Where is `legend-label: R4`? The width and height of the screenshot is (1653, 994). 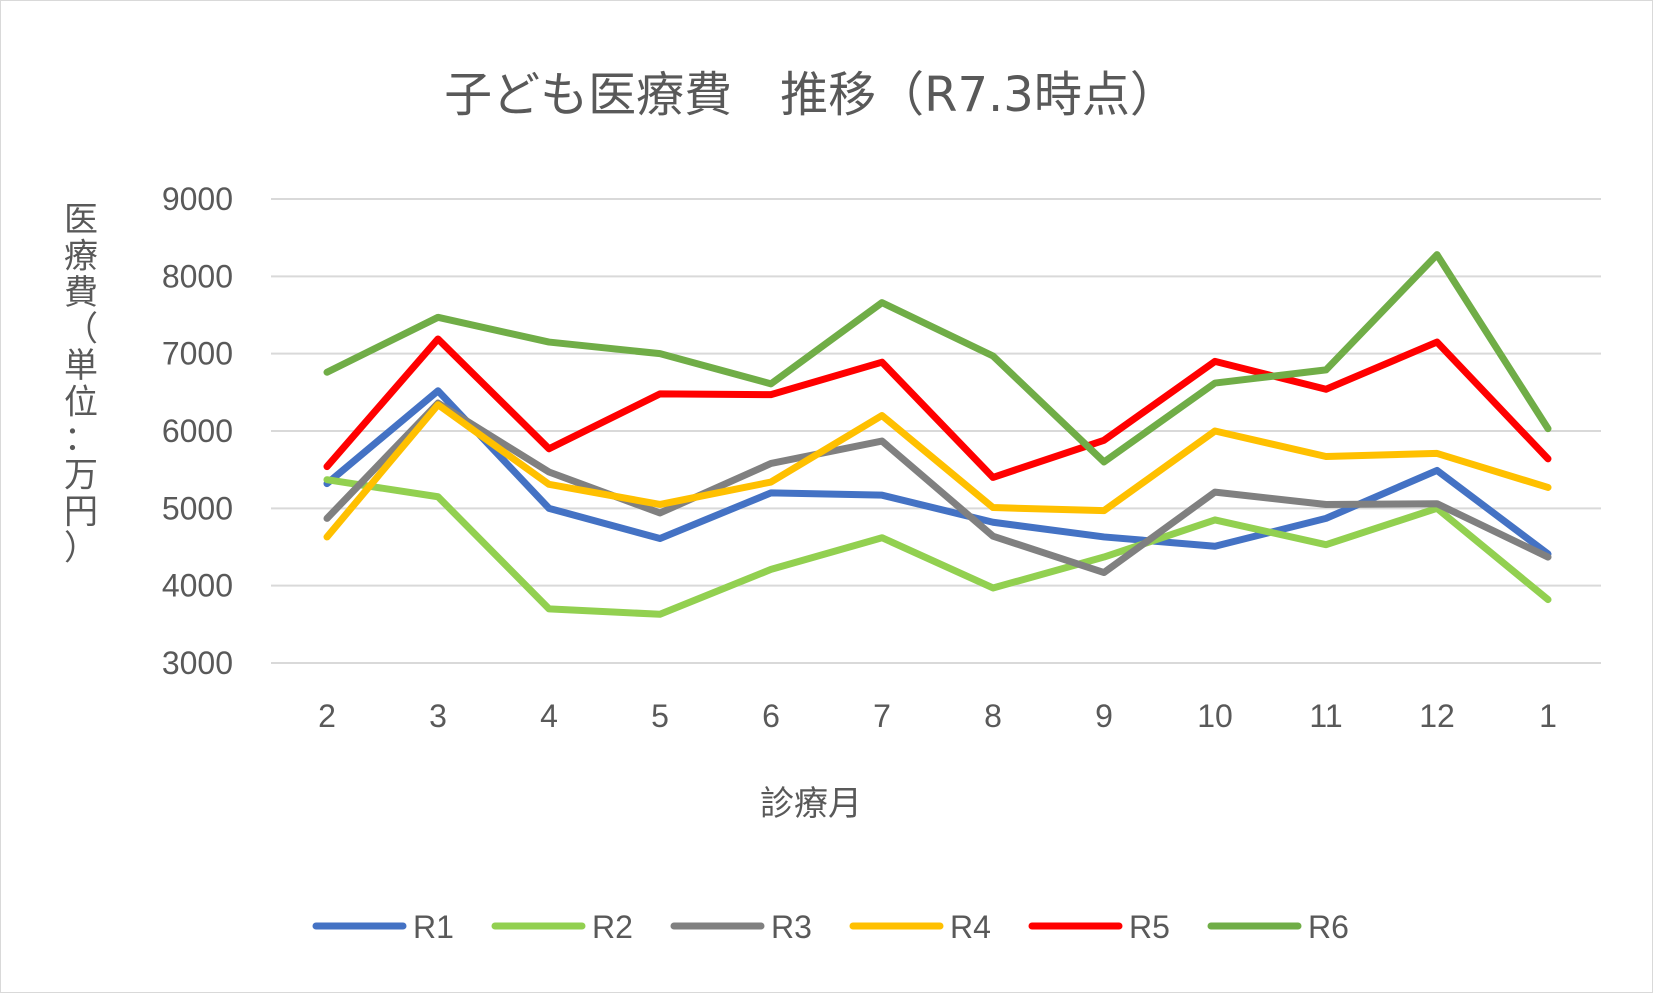 legend-label: R4 is located at coordinates (970, 927).